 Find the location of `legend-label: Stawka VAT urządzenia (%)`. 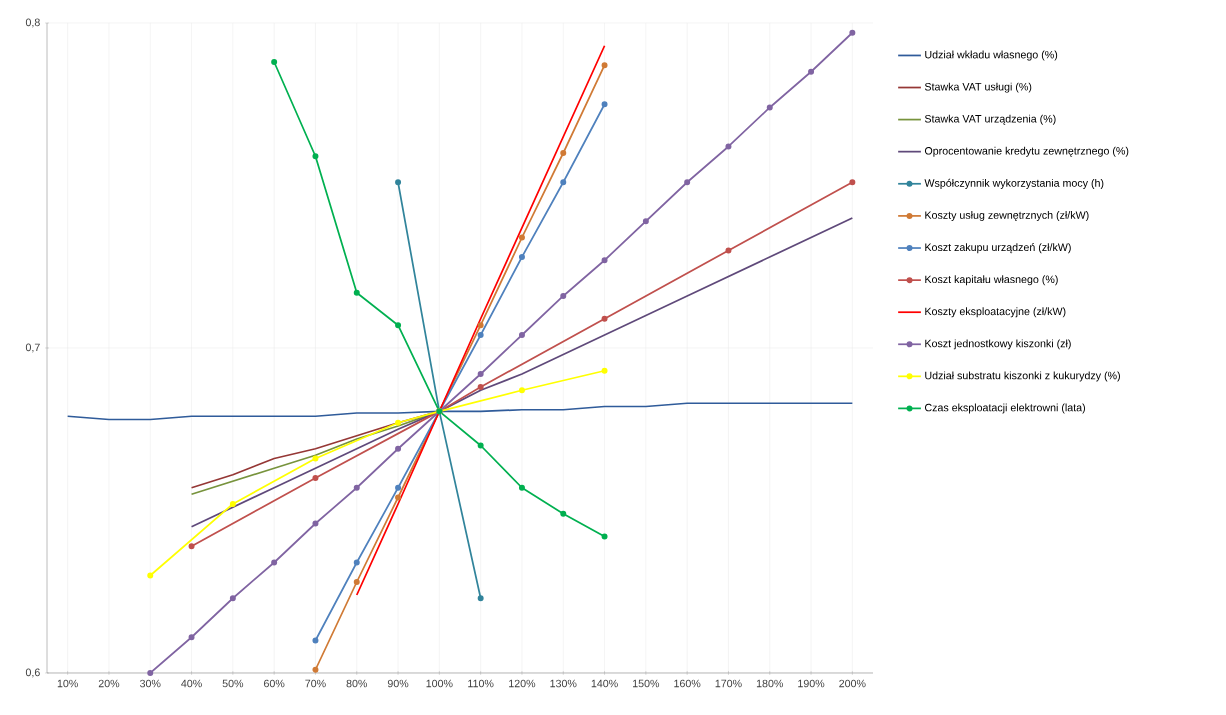

legend-label: Stawka VAT urządzenia (%) is located at coordinates (990, 119).